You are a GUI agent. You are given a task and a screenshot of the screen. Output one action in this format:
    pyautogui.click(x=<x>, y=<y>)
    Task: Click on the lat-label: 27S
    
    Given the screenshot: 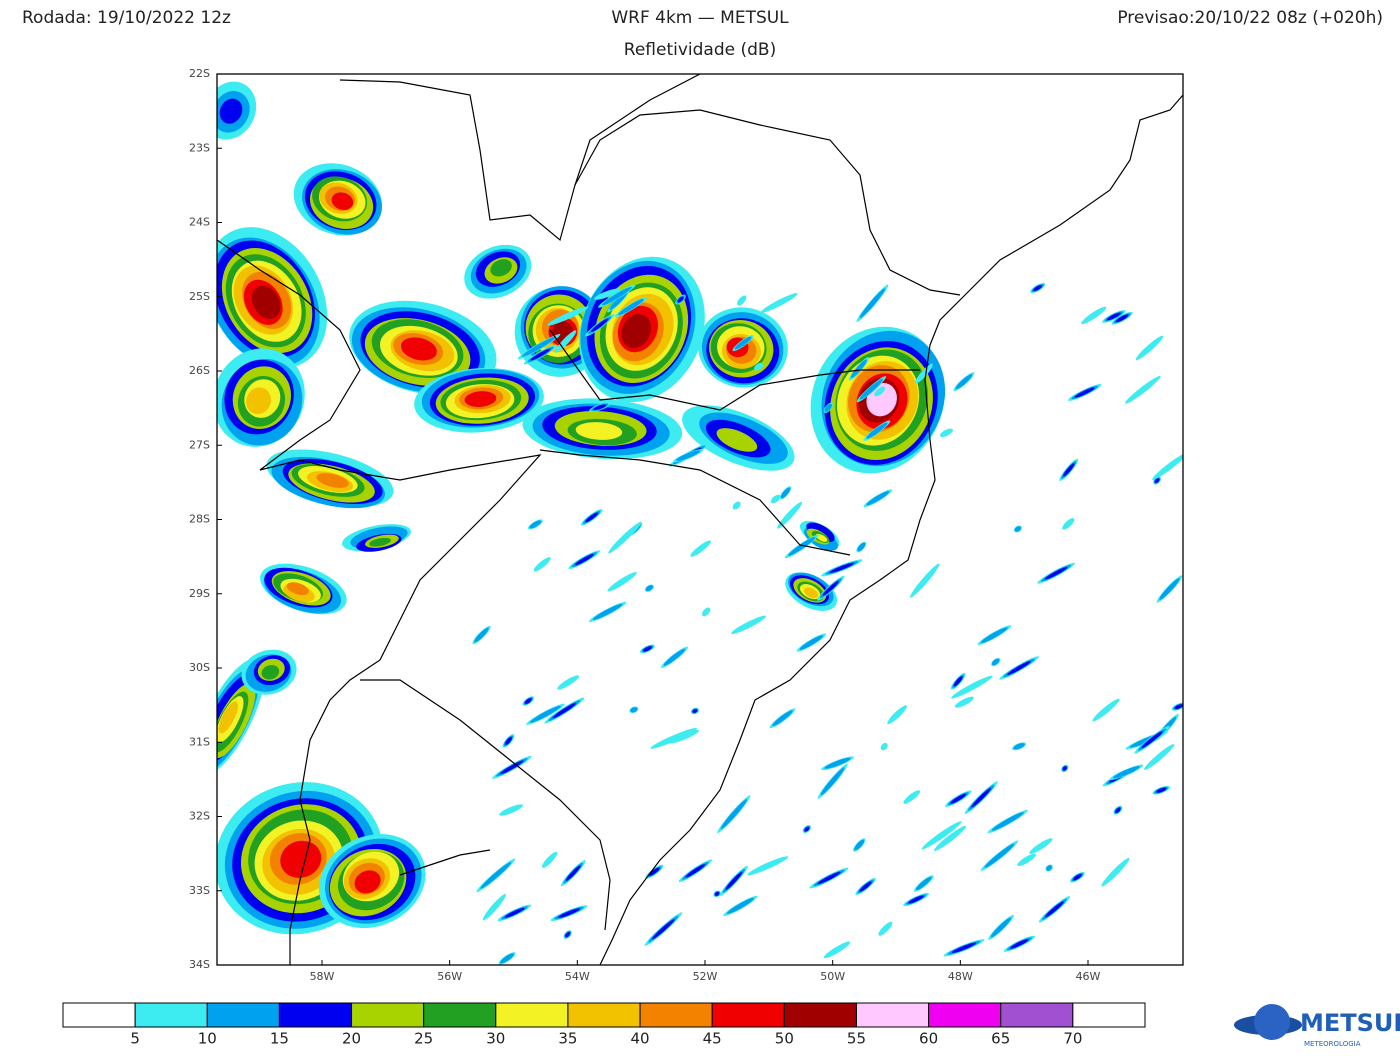 What is the action you would take?
    pyautogui.click(x=199, y=444)
    